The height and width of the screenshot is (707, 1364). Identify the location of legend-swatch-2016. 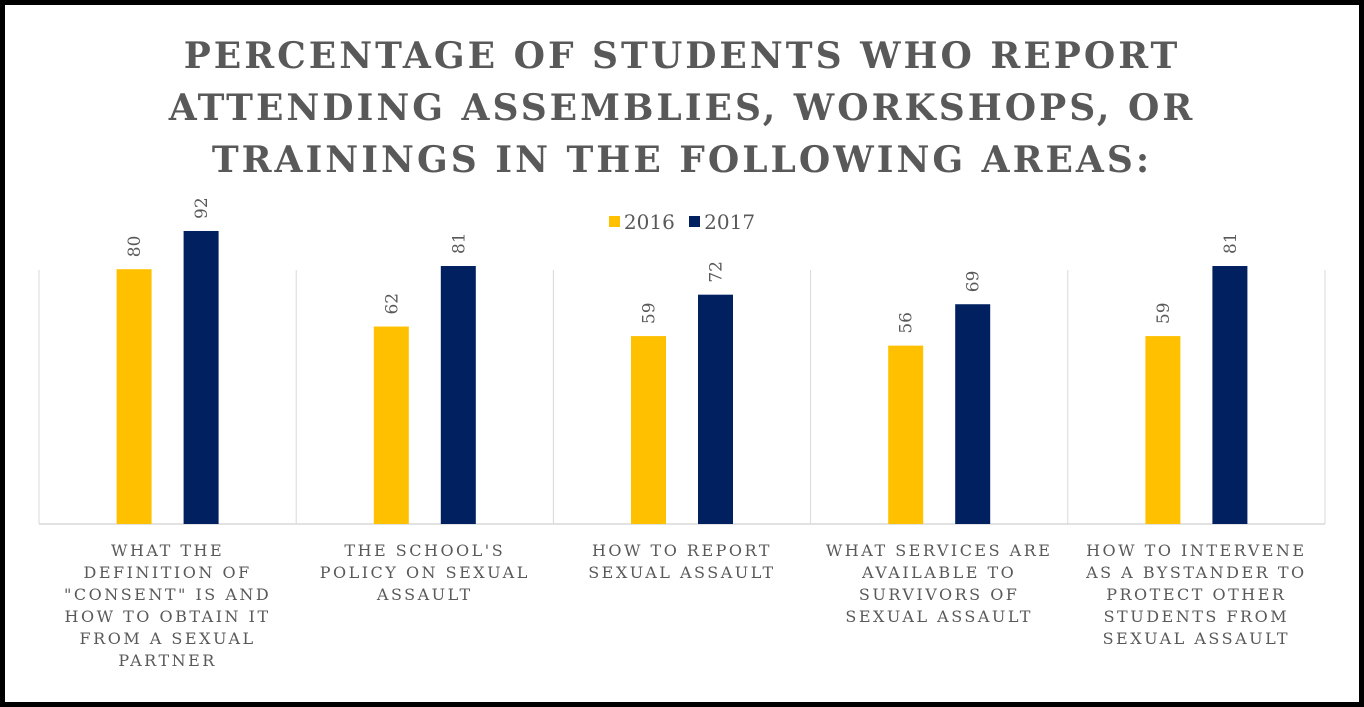
(614, 221).